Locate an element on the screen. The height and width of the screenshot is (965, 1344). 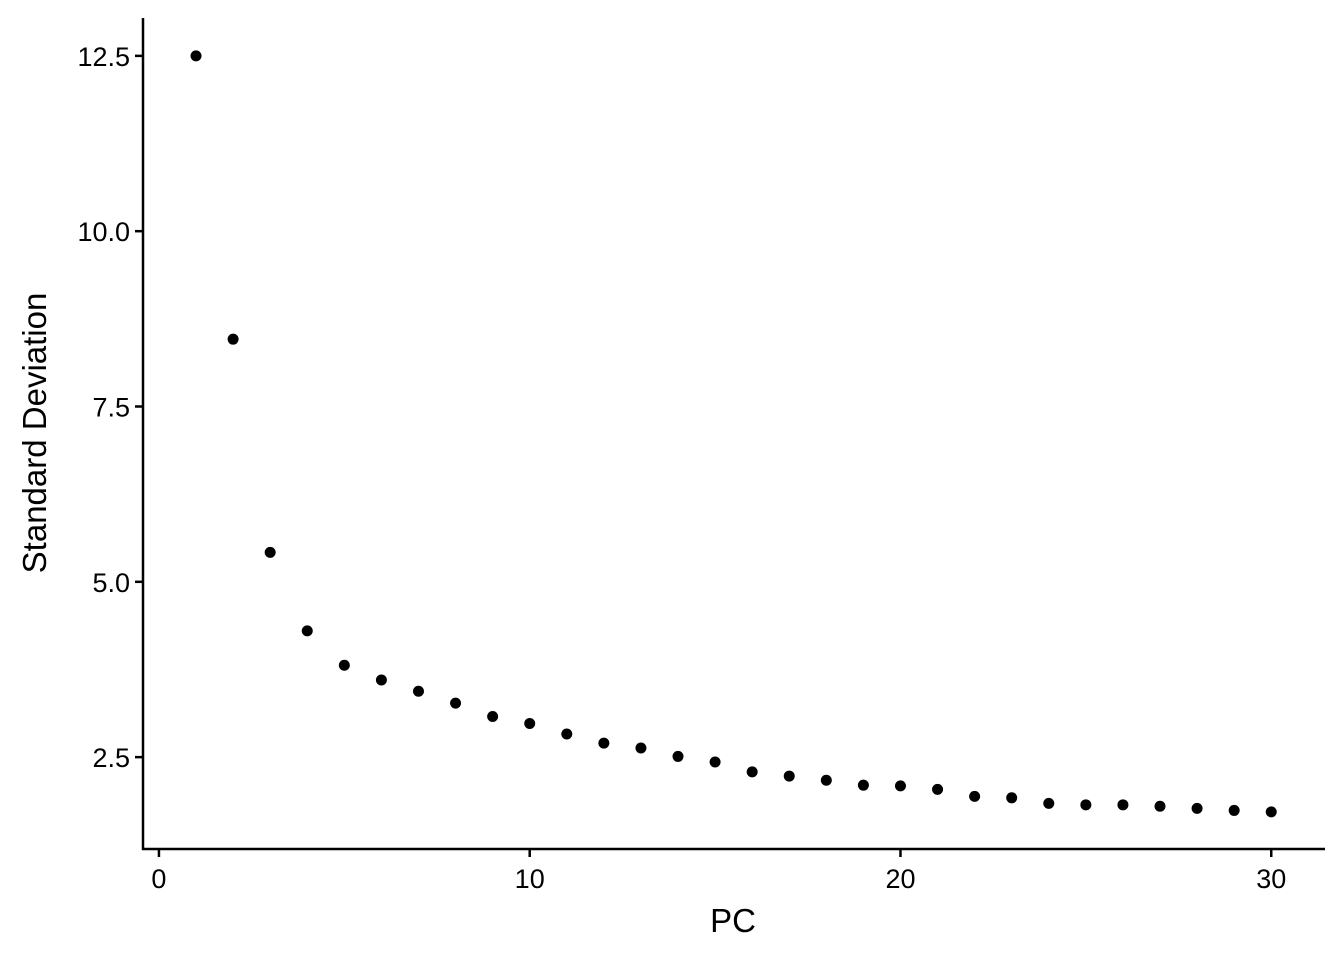
y-tick-label: 5.0 is located at coordinates (111, 583).